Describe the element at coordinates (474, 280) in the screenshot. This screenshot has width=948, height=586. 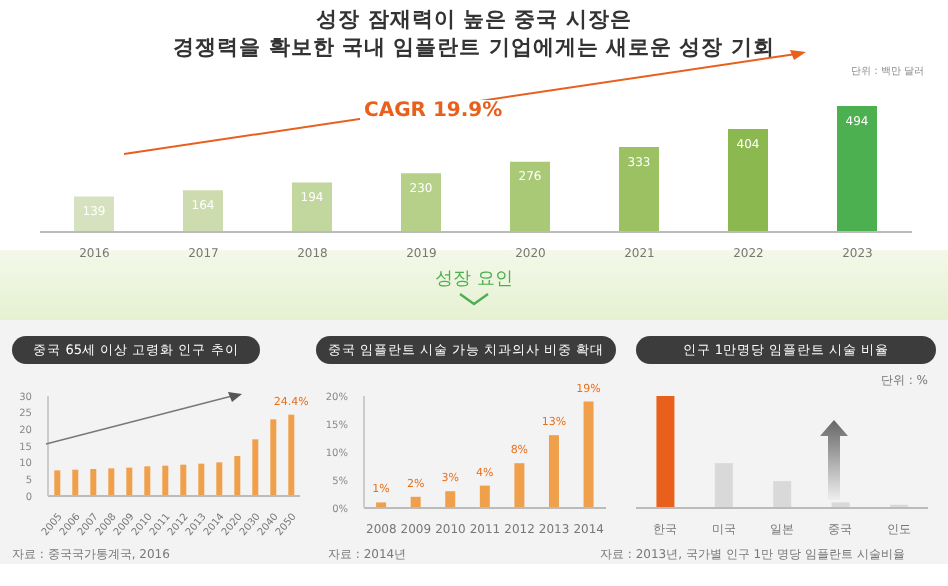
I see `text: 성장 요인` at that location.